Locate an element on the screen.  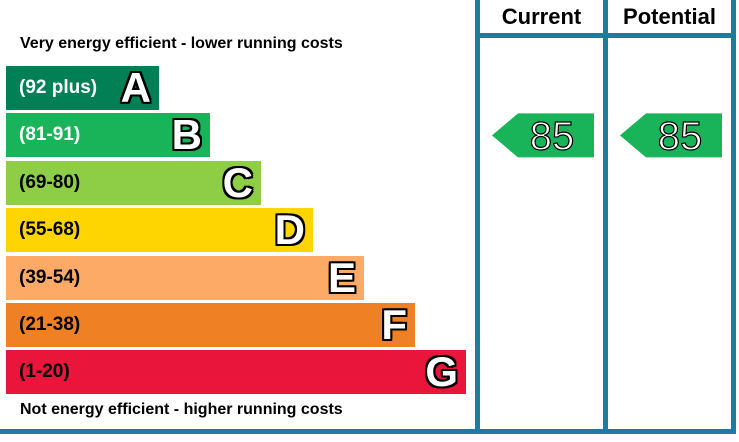
rating-arrow-current is located at coordinates (543, 135).